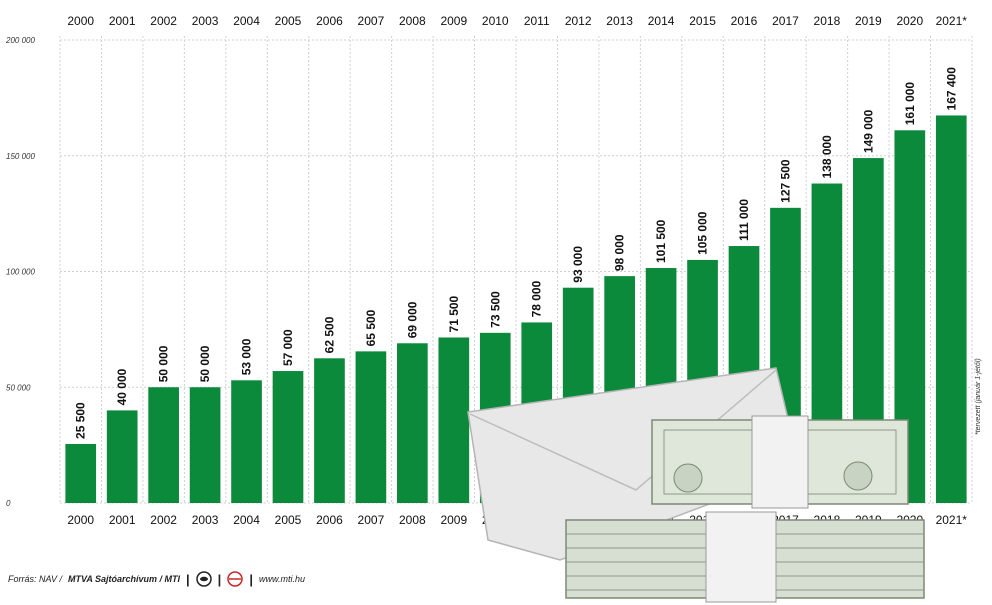  I want to click on x-tick-label-top: 2009, so click(453, 21).